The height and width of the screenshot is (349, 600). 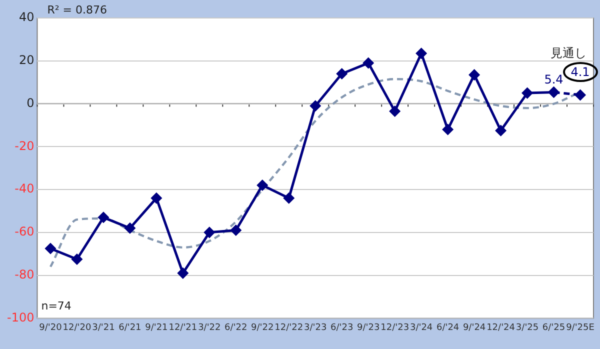 I want to click on annotation: 見通し, so click(x=568, y=53).